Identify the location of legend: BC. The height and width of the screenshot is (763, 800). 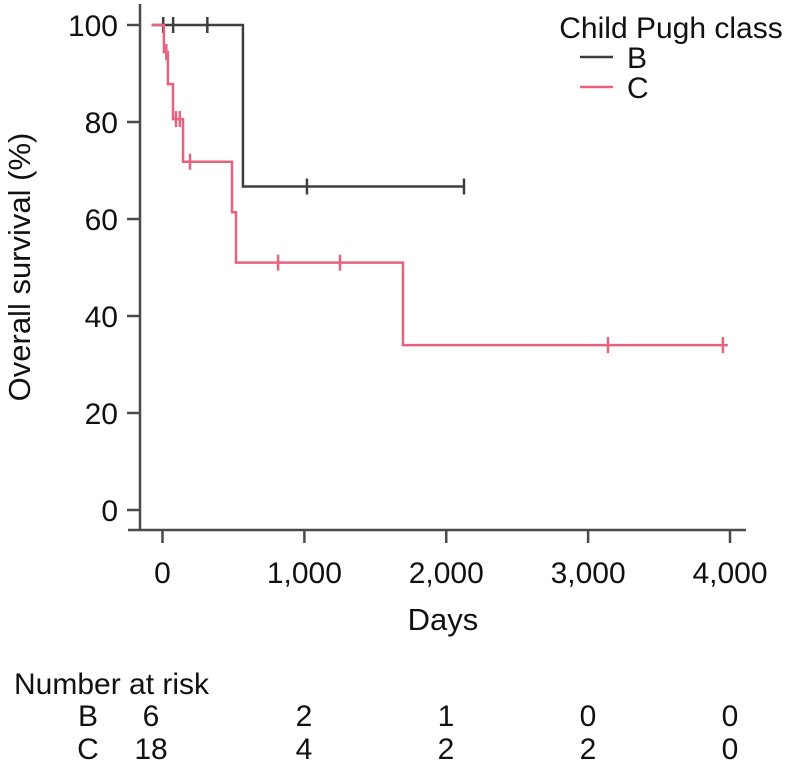
(614, 73).